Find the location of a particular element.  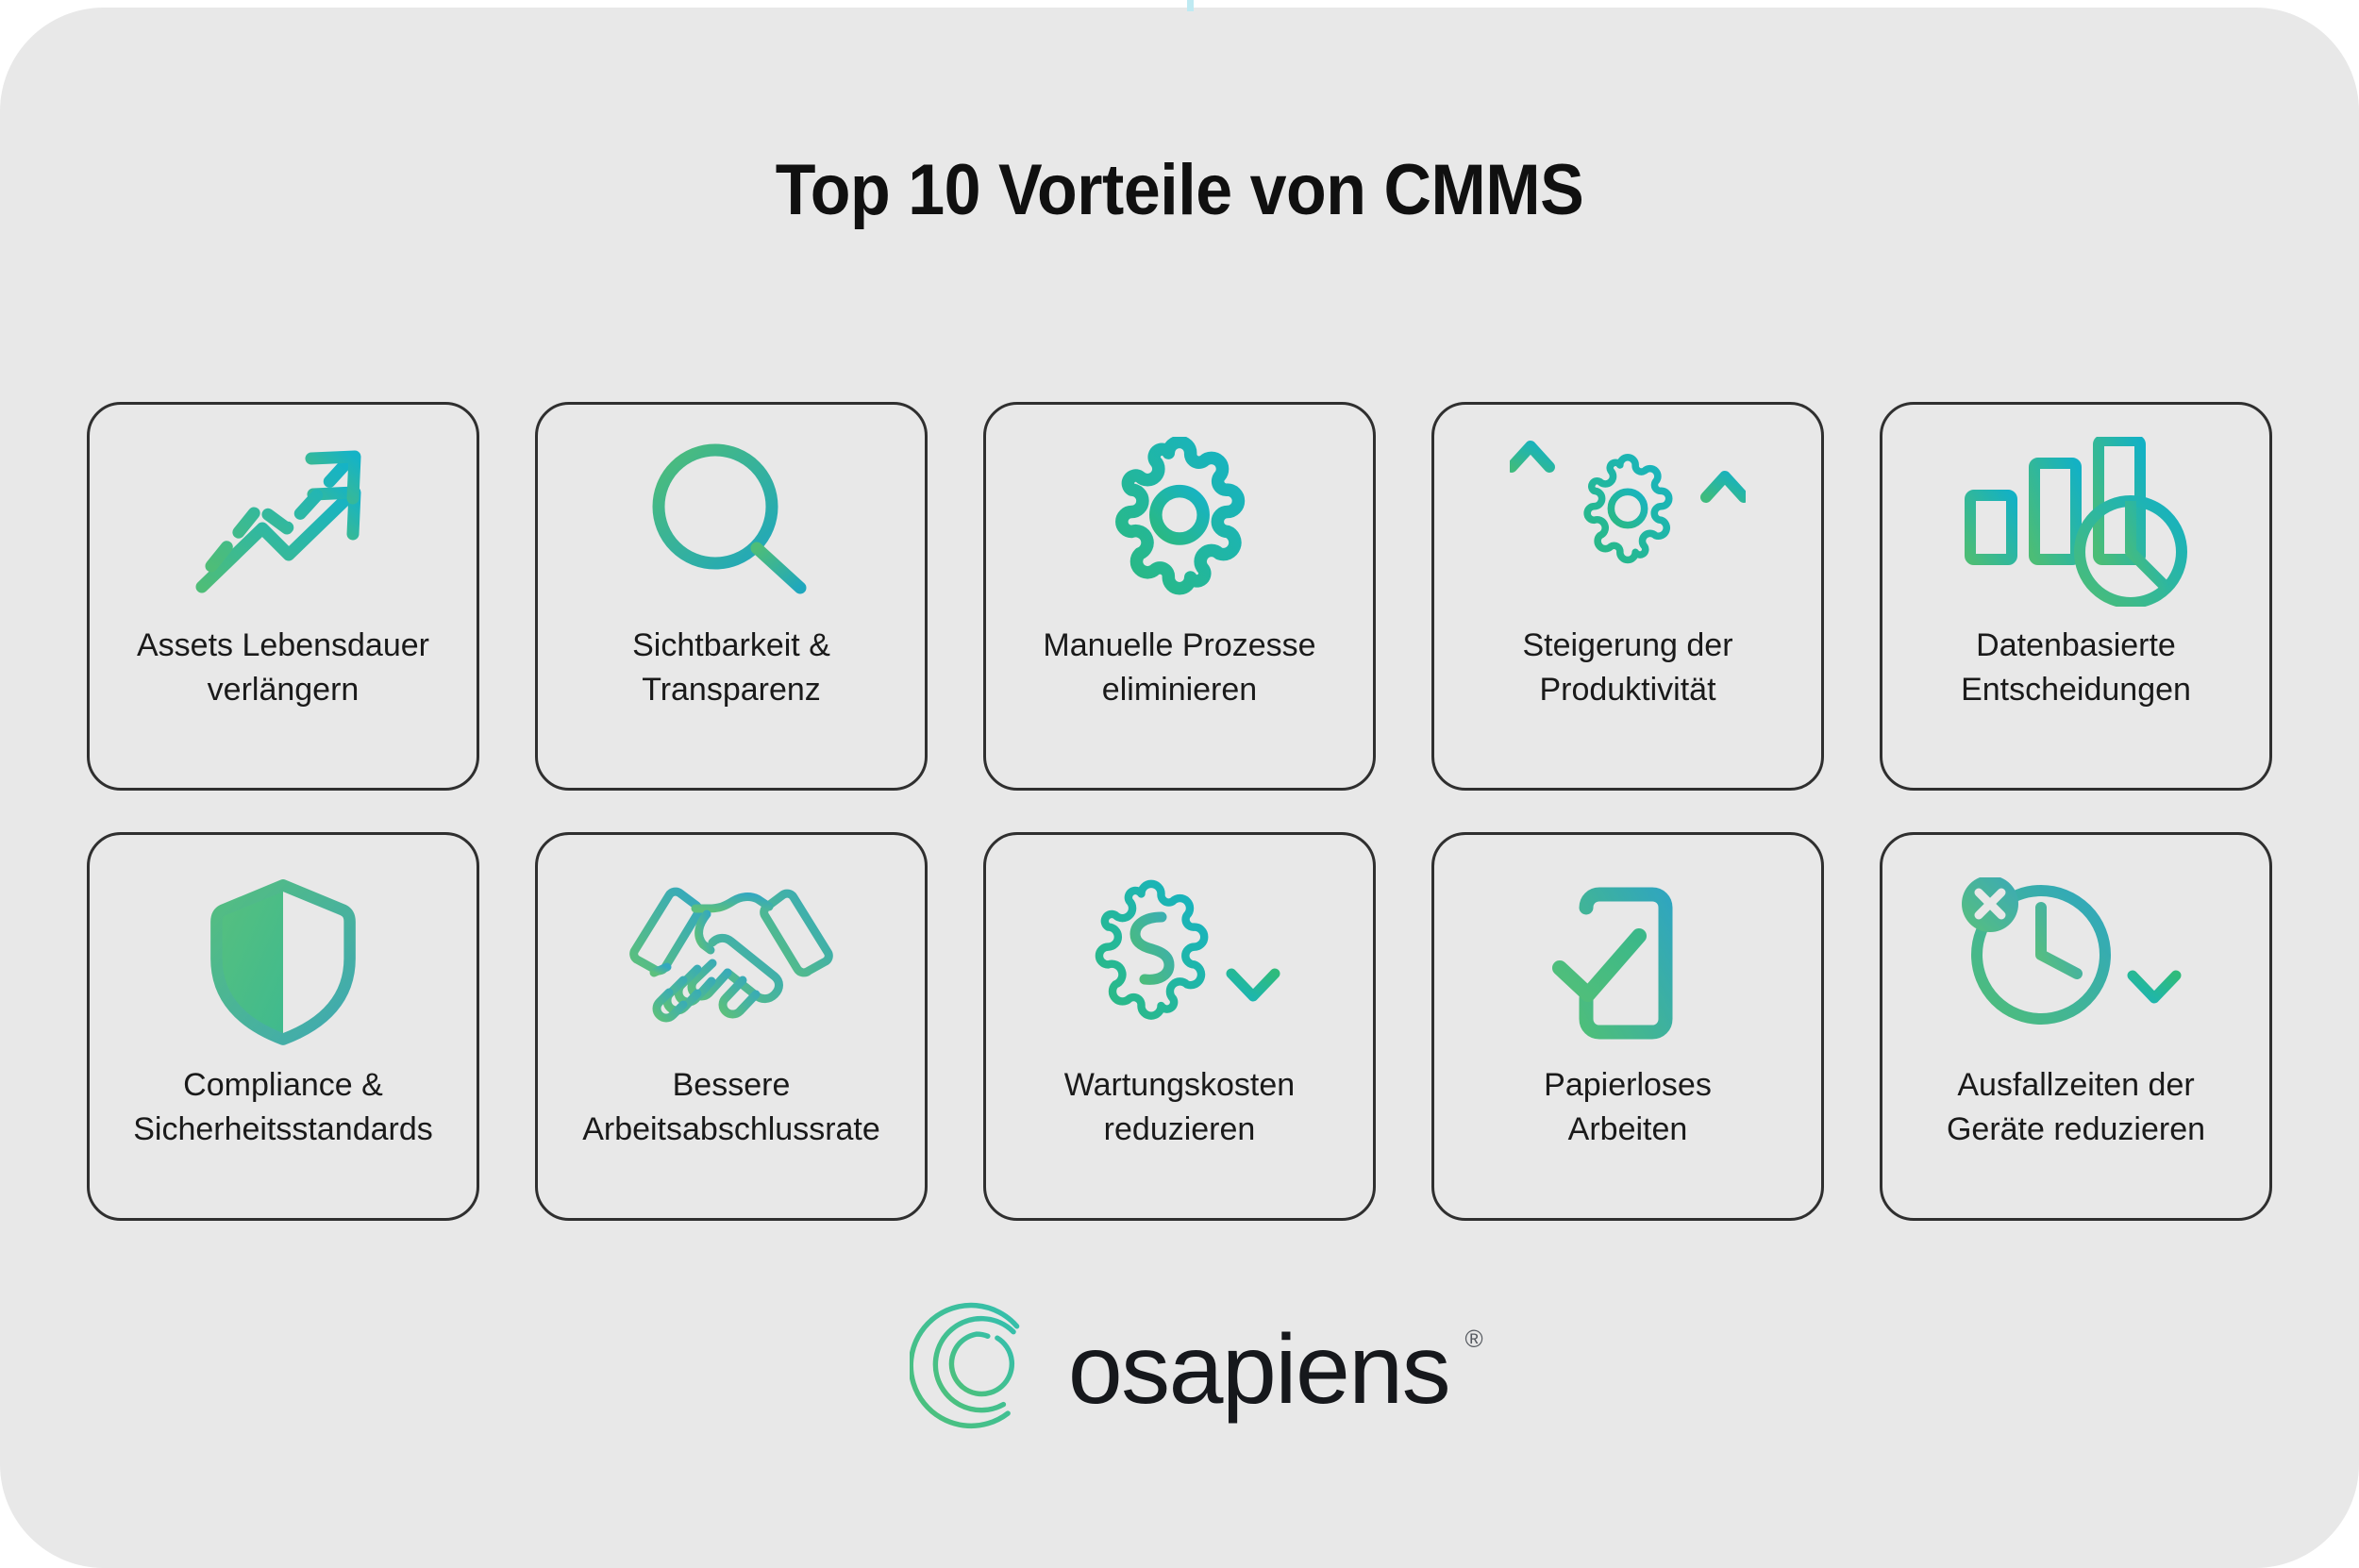

growth-arrows-icon is located at coordinates (283, 514).